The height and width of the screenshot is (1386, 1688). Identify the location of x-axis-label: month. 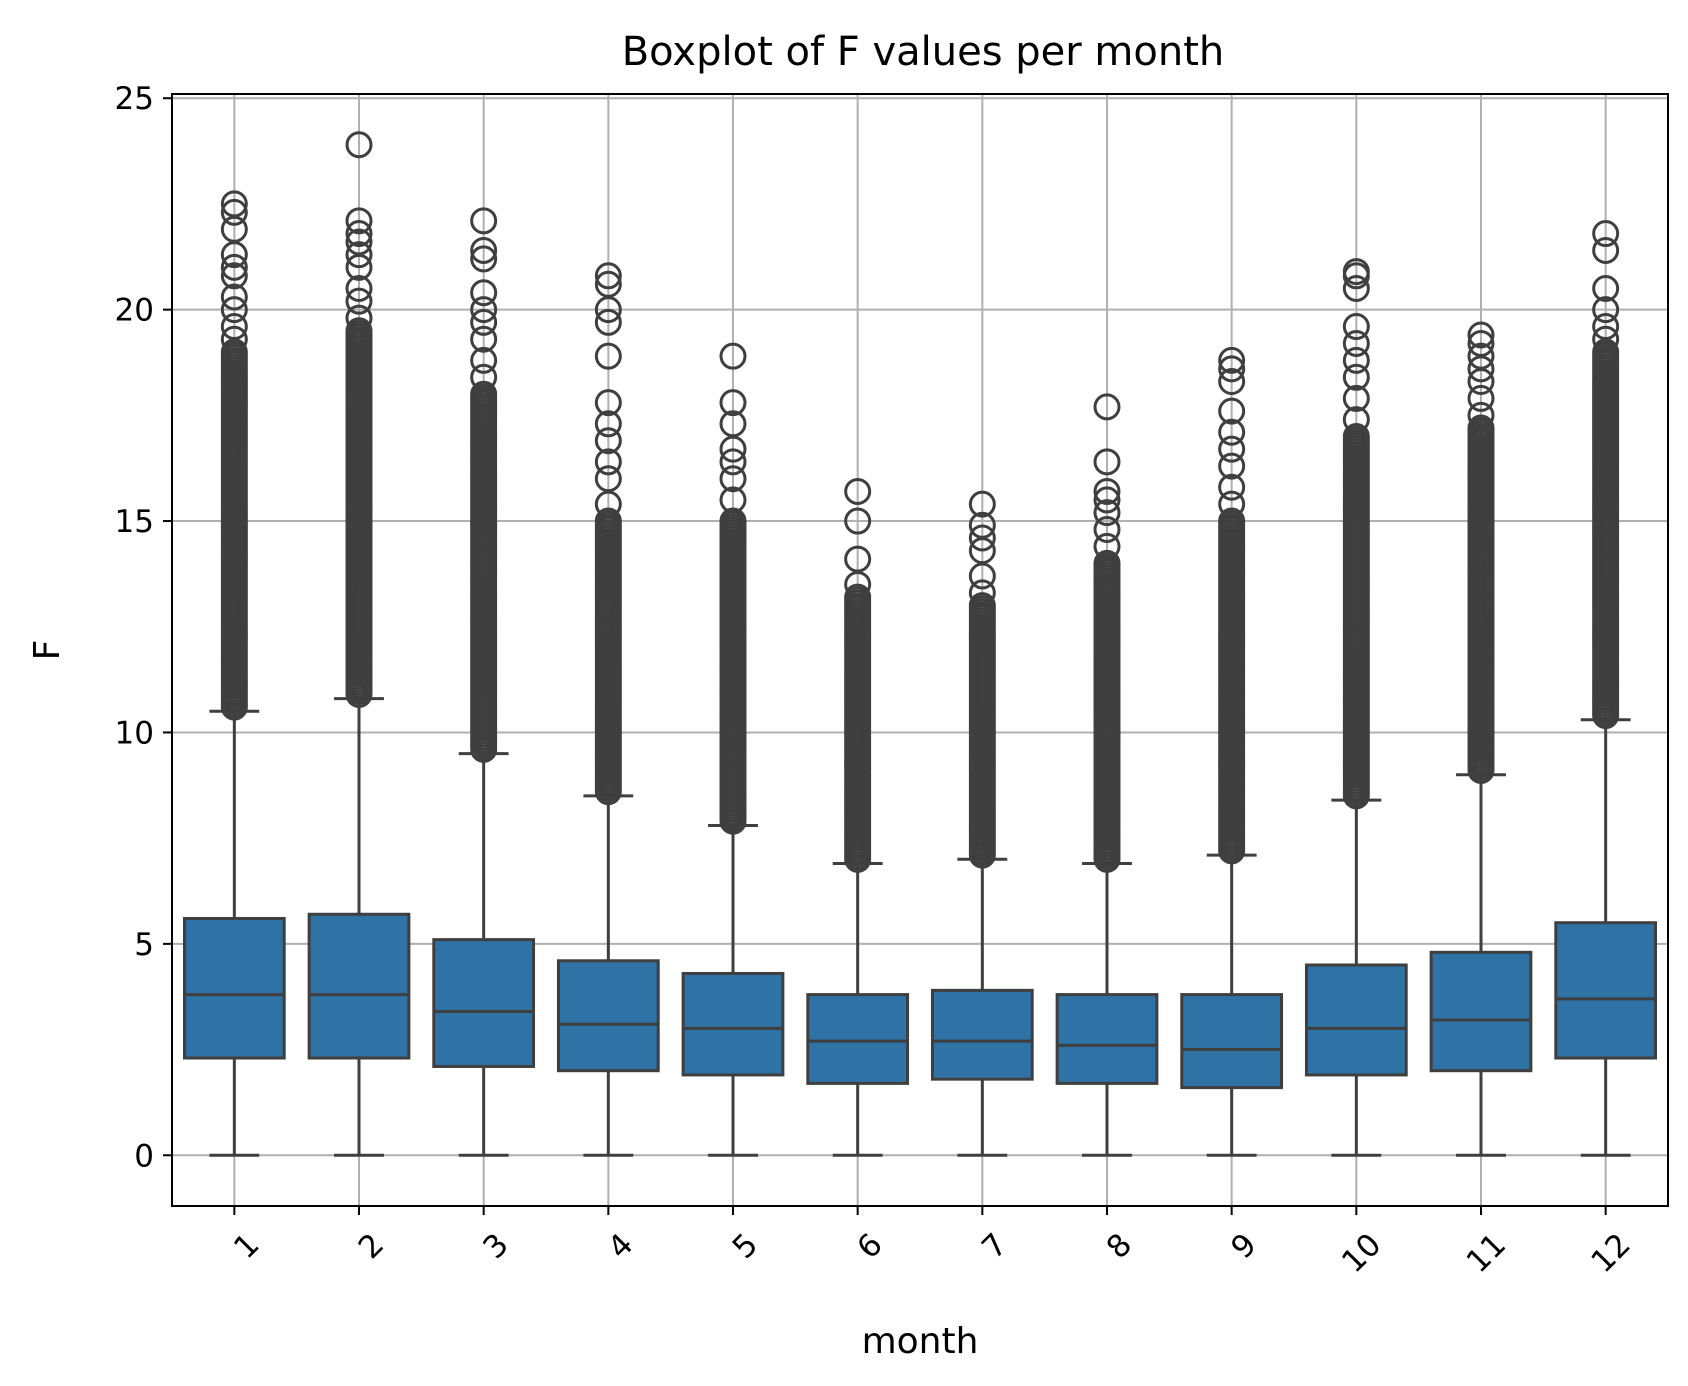
(920, 1341).